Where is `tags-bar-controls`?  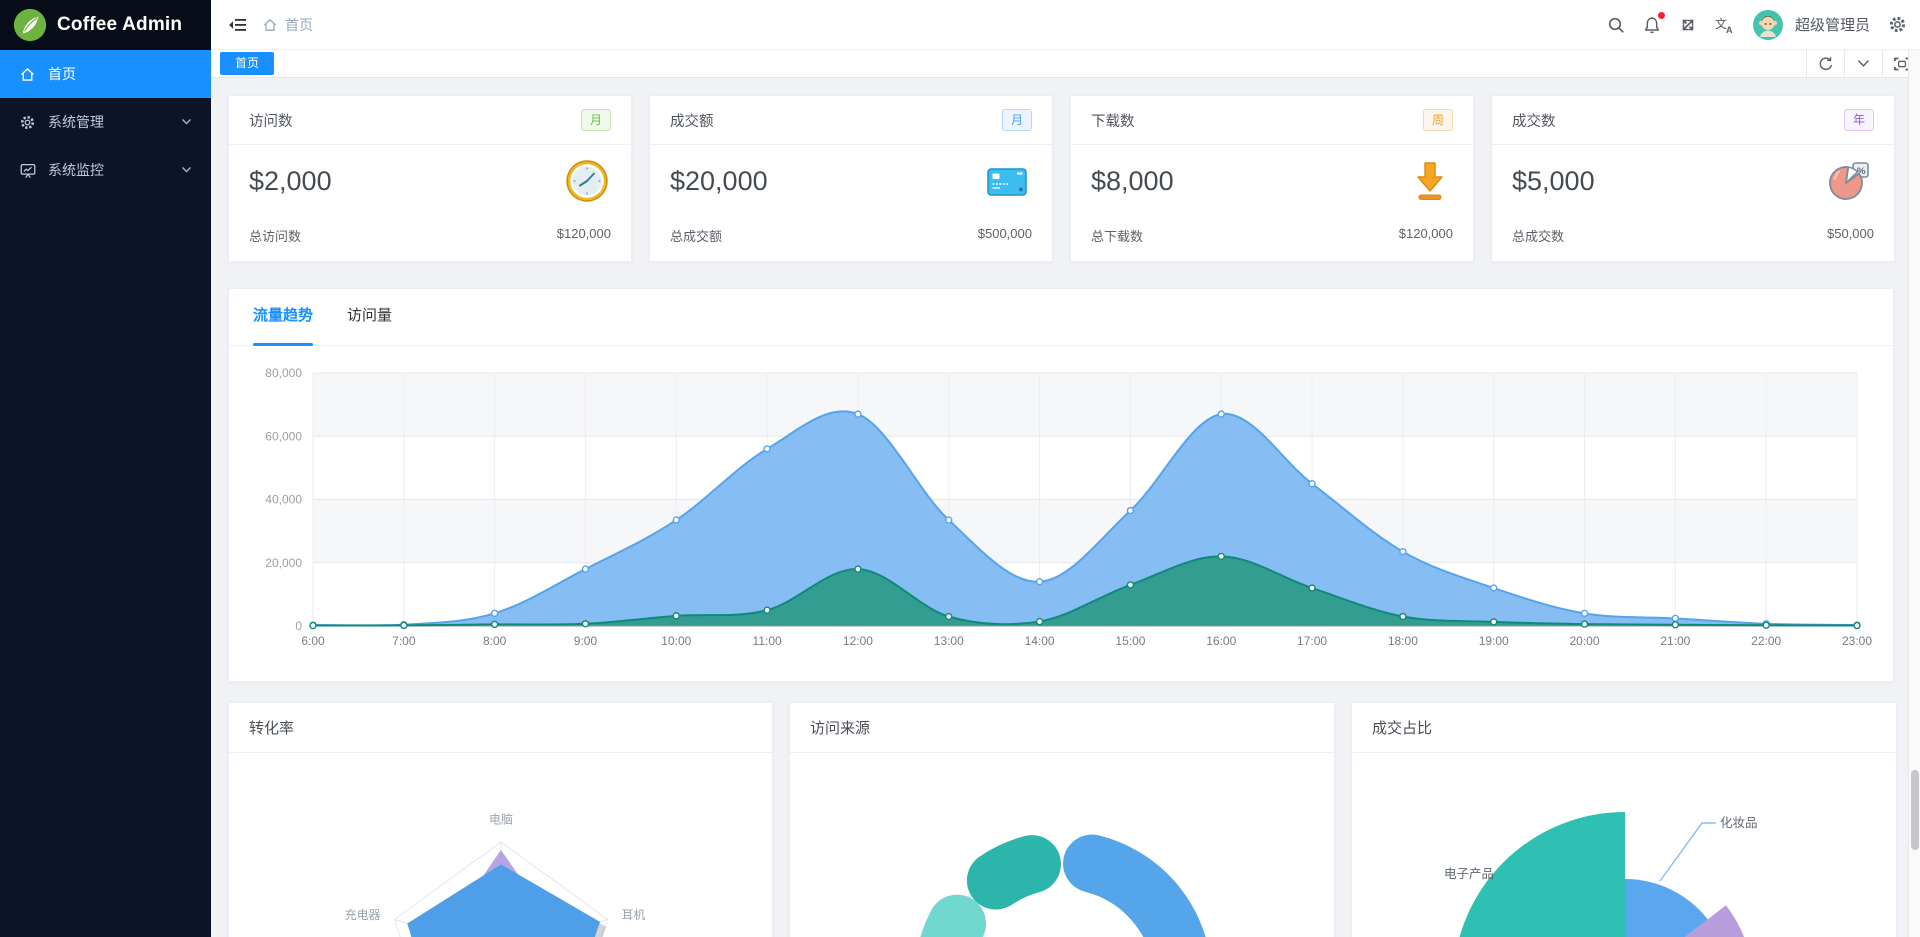
tags-bar-controls is located at coordinates (1863, 63).